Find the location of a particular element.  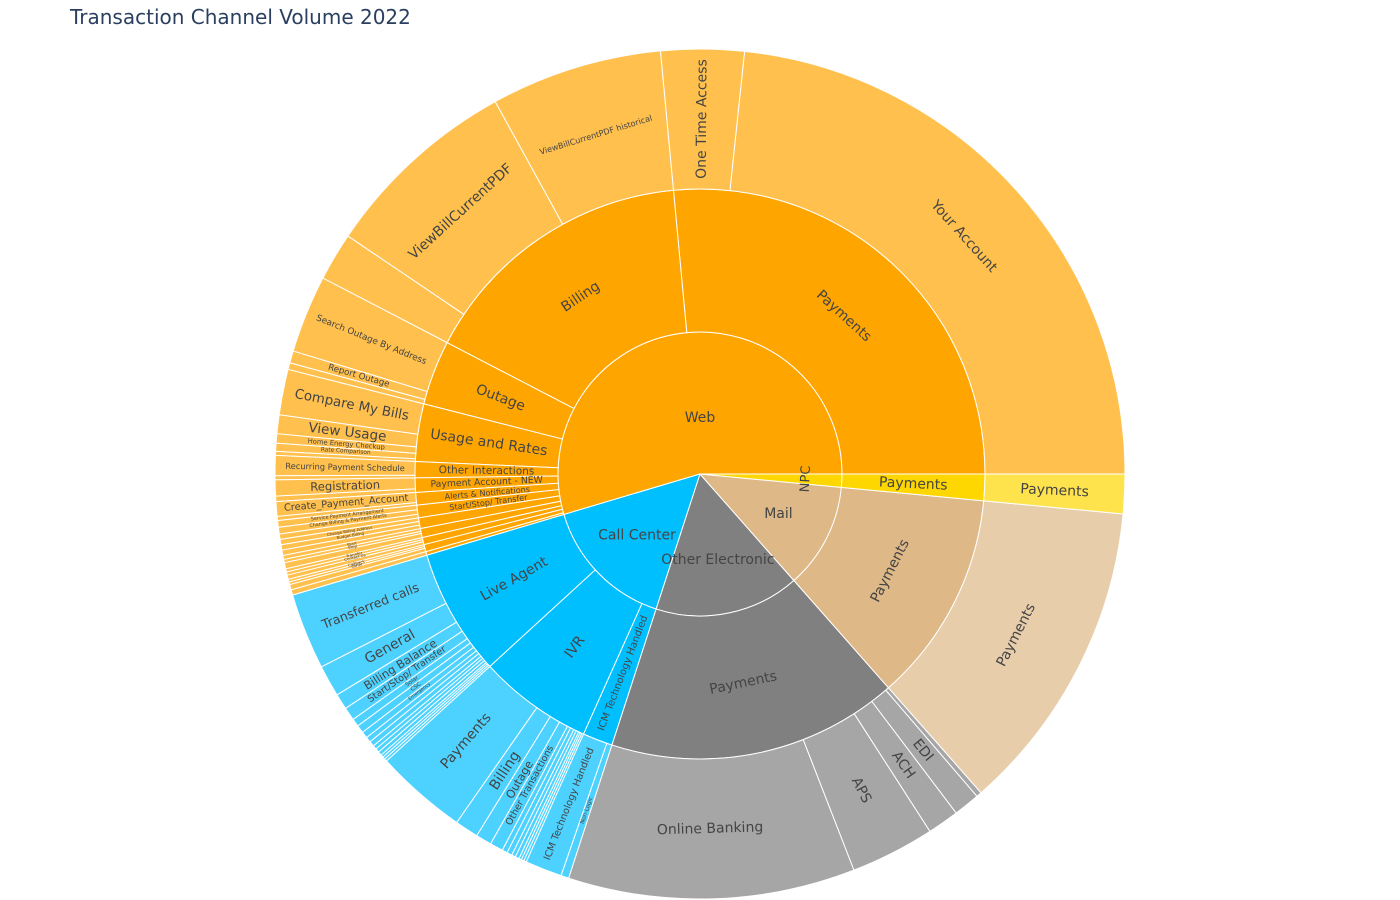

sunburst-label-web-usage-and-rates-rate-comparison: Rate Comparison is located at coordinates (346, 451).